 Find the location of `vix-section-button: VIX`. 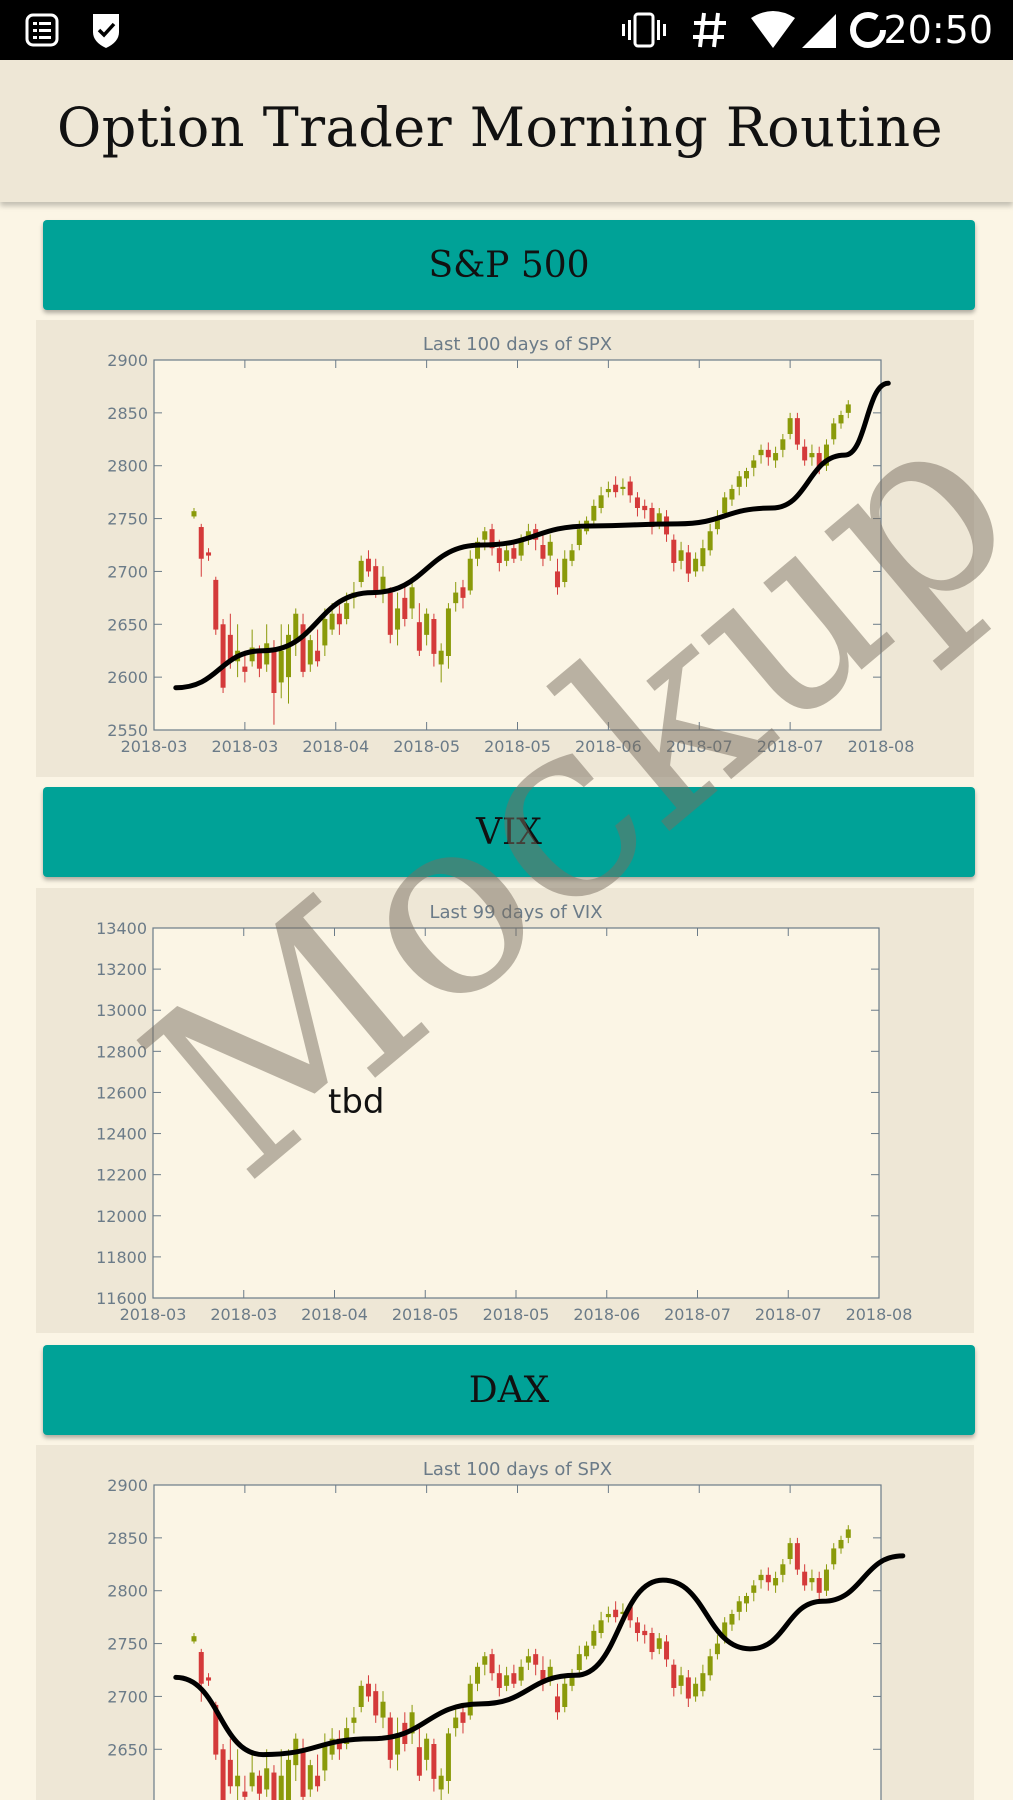

vix-section-button: VIX is located at coordinates (509, 832).